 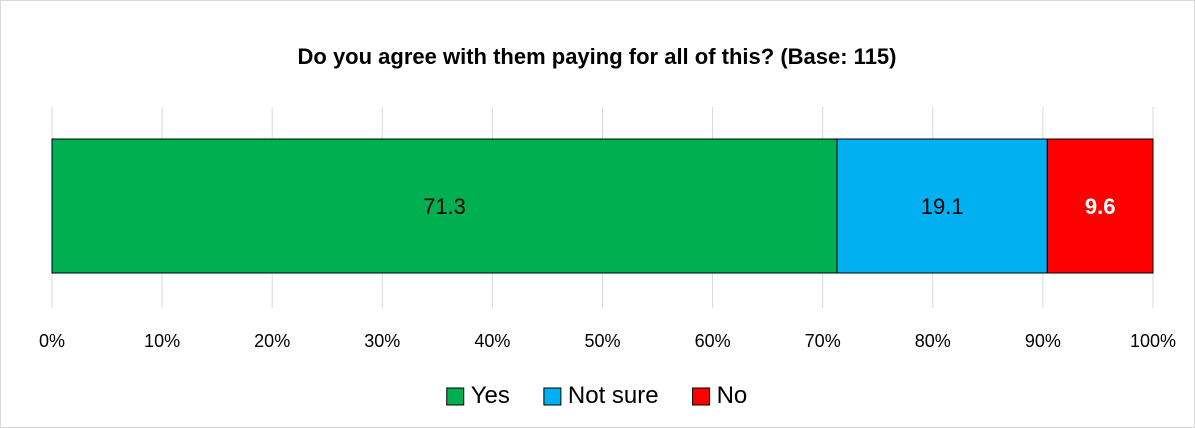 What do you see at coordinates (162, 341) in the screenshot?
I see `x-tick-label: 10%` at bounding box center [162, 341].